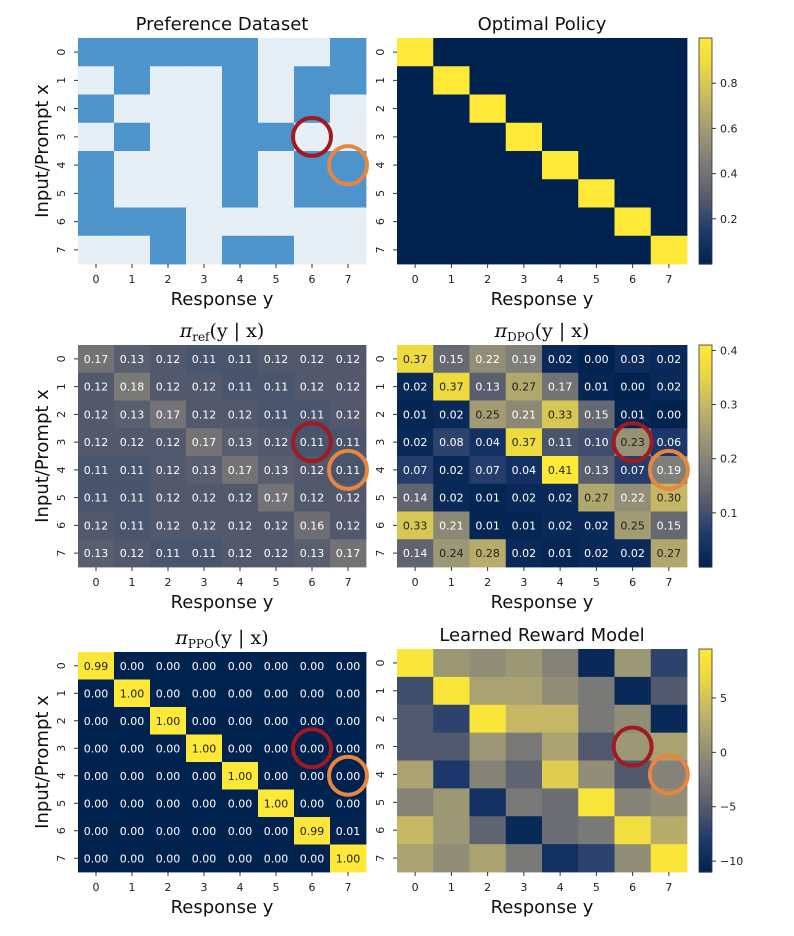 Image resolution: width=794 pixels, height=936 pixels. I want to click on cell-value-label: 0.19, so click(669, 470).